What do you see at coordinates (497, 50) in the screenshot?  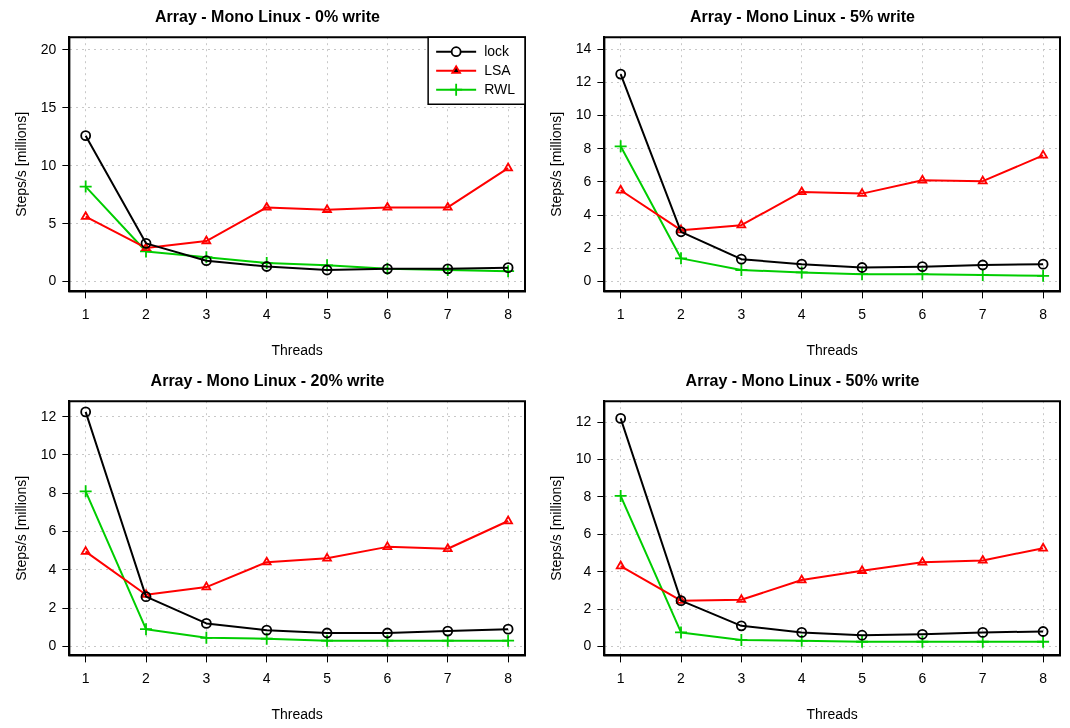 I see `legend-label: lock` at bounding box center [497, 50].